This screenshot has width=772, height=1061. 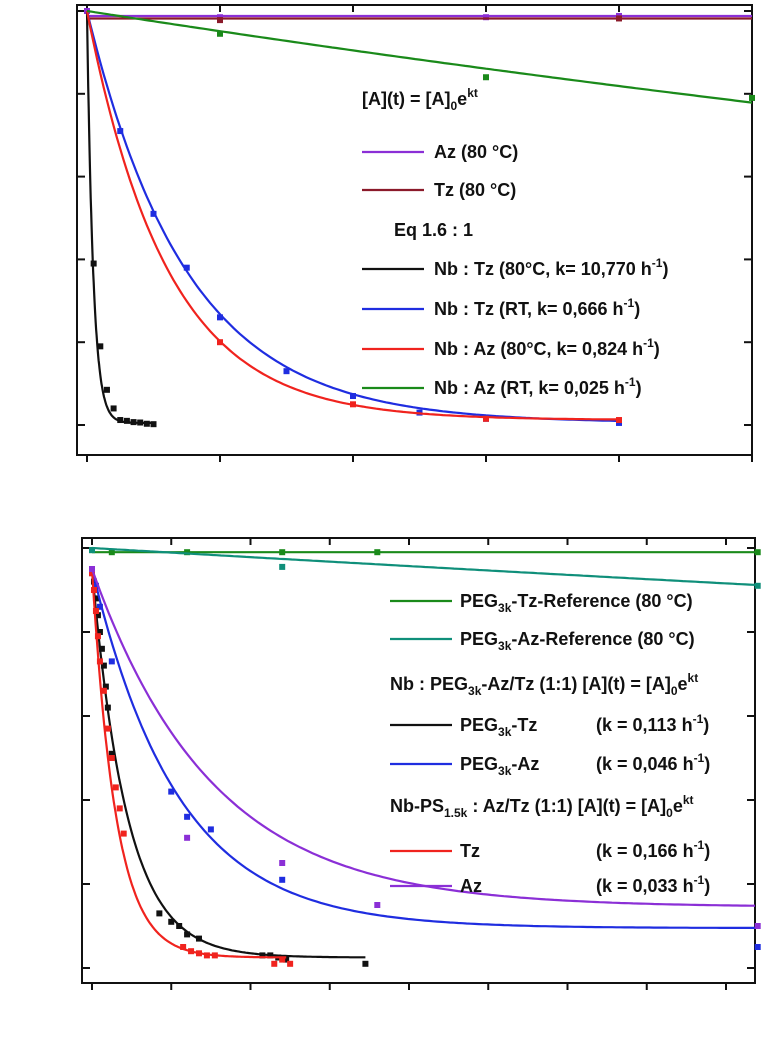 I want to click on legend-text-part: -Az-Reference (80 °C), so click(x=602, y=639).